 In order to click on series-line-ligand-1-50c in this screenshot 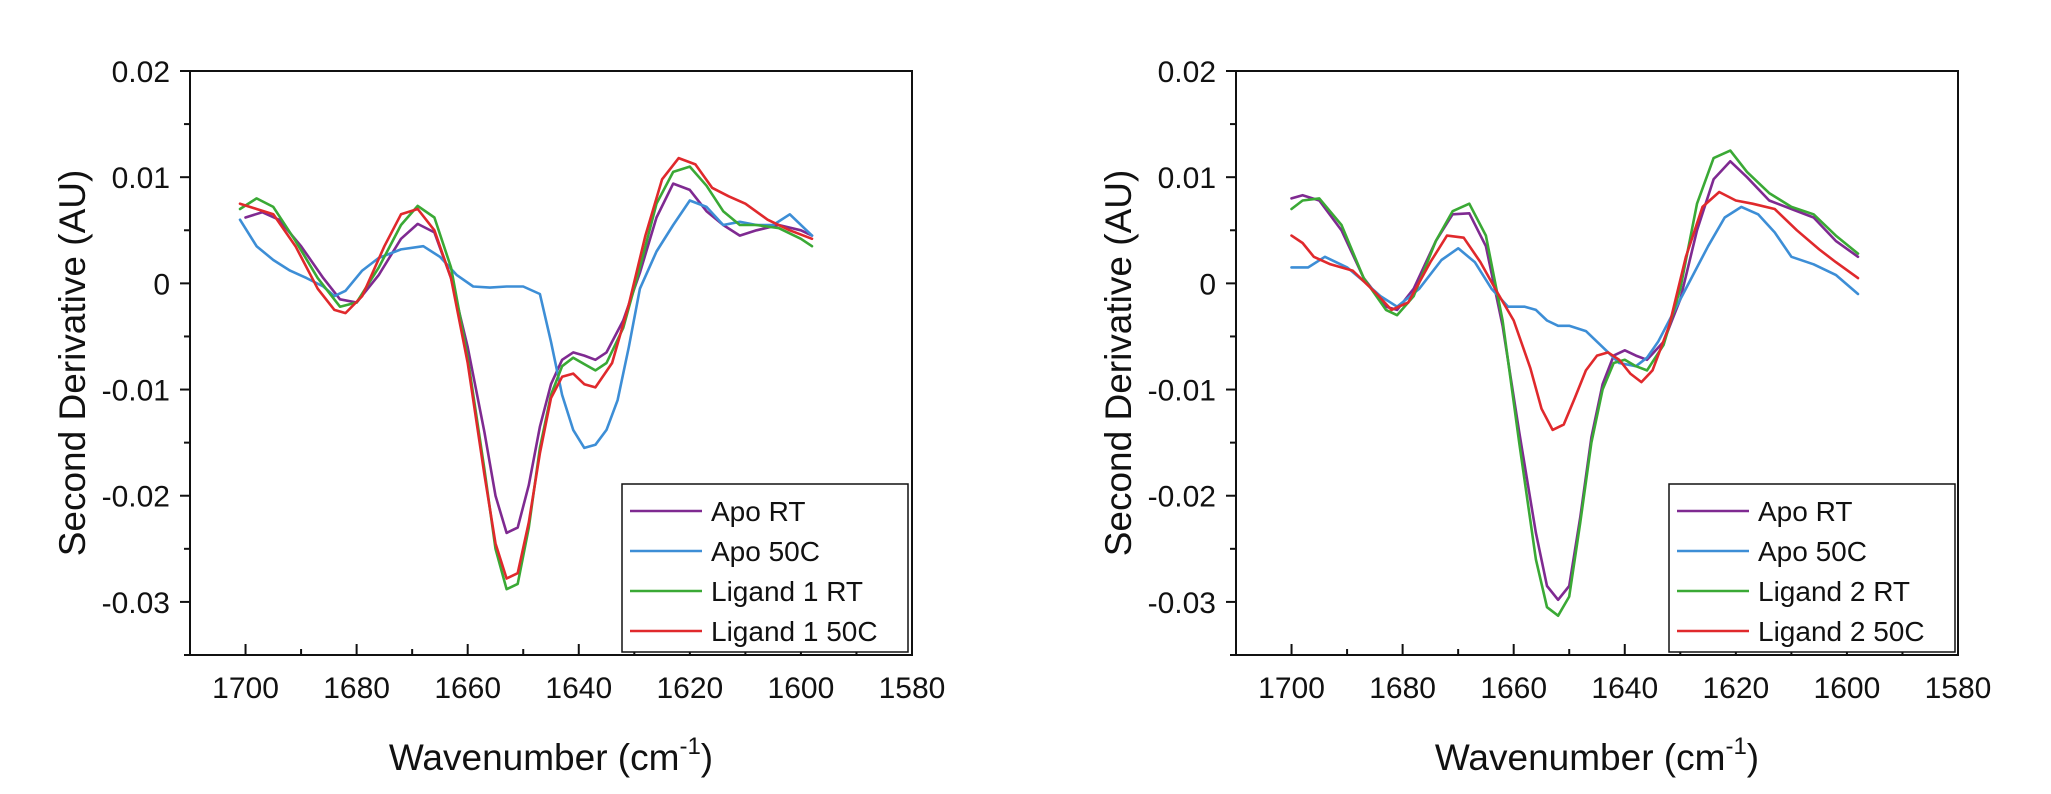, I will do `click(526, 368)`.